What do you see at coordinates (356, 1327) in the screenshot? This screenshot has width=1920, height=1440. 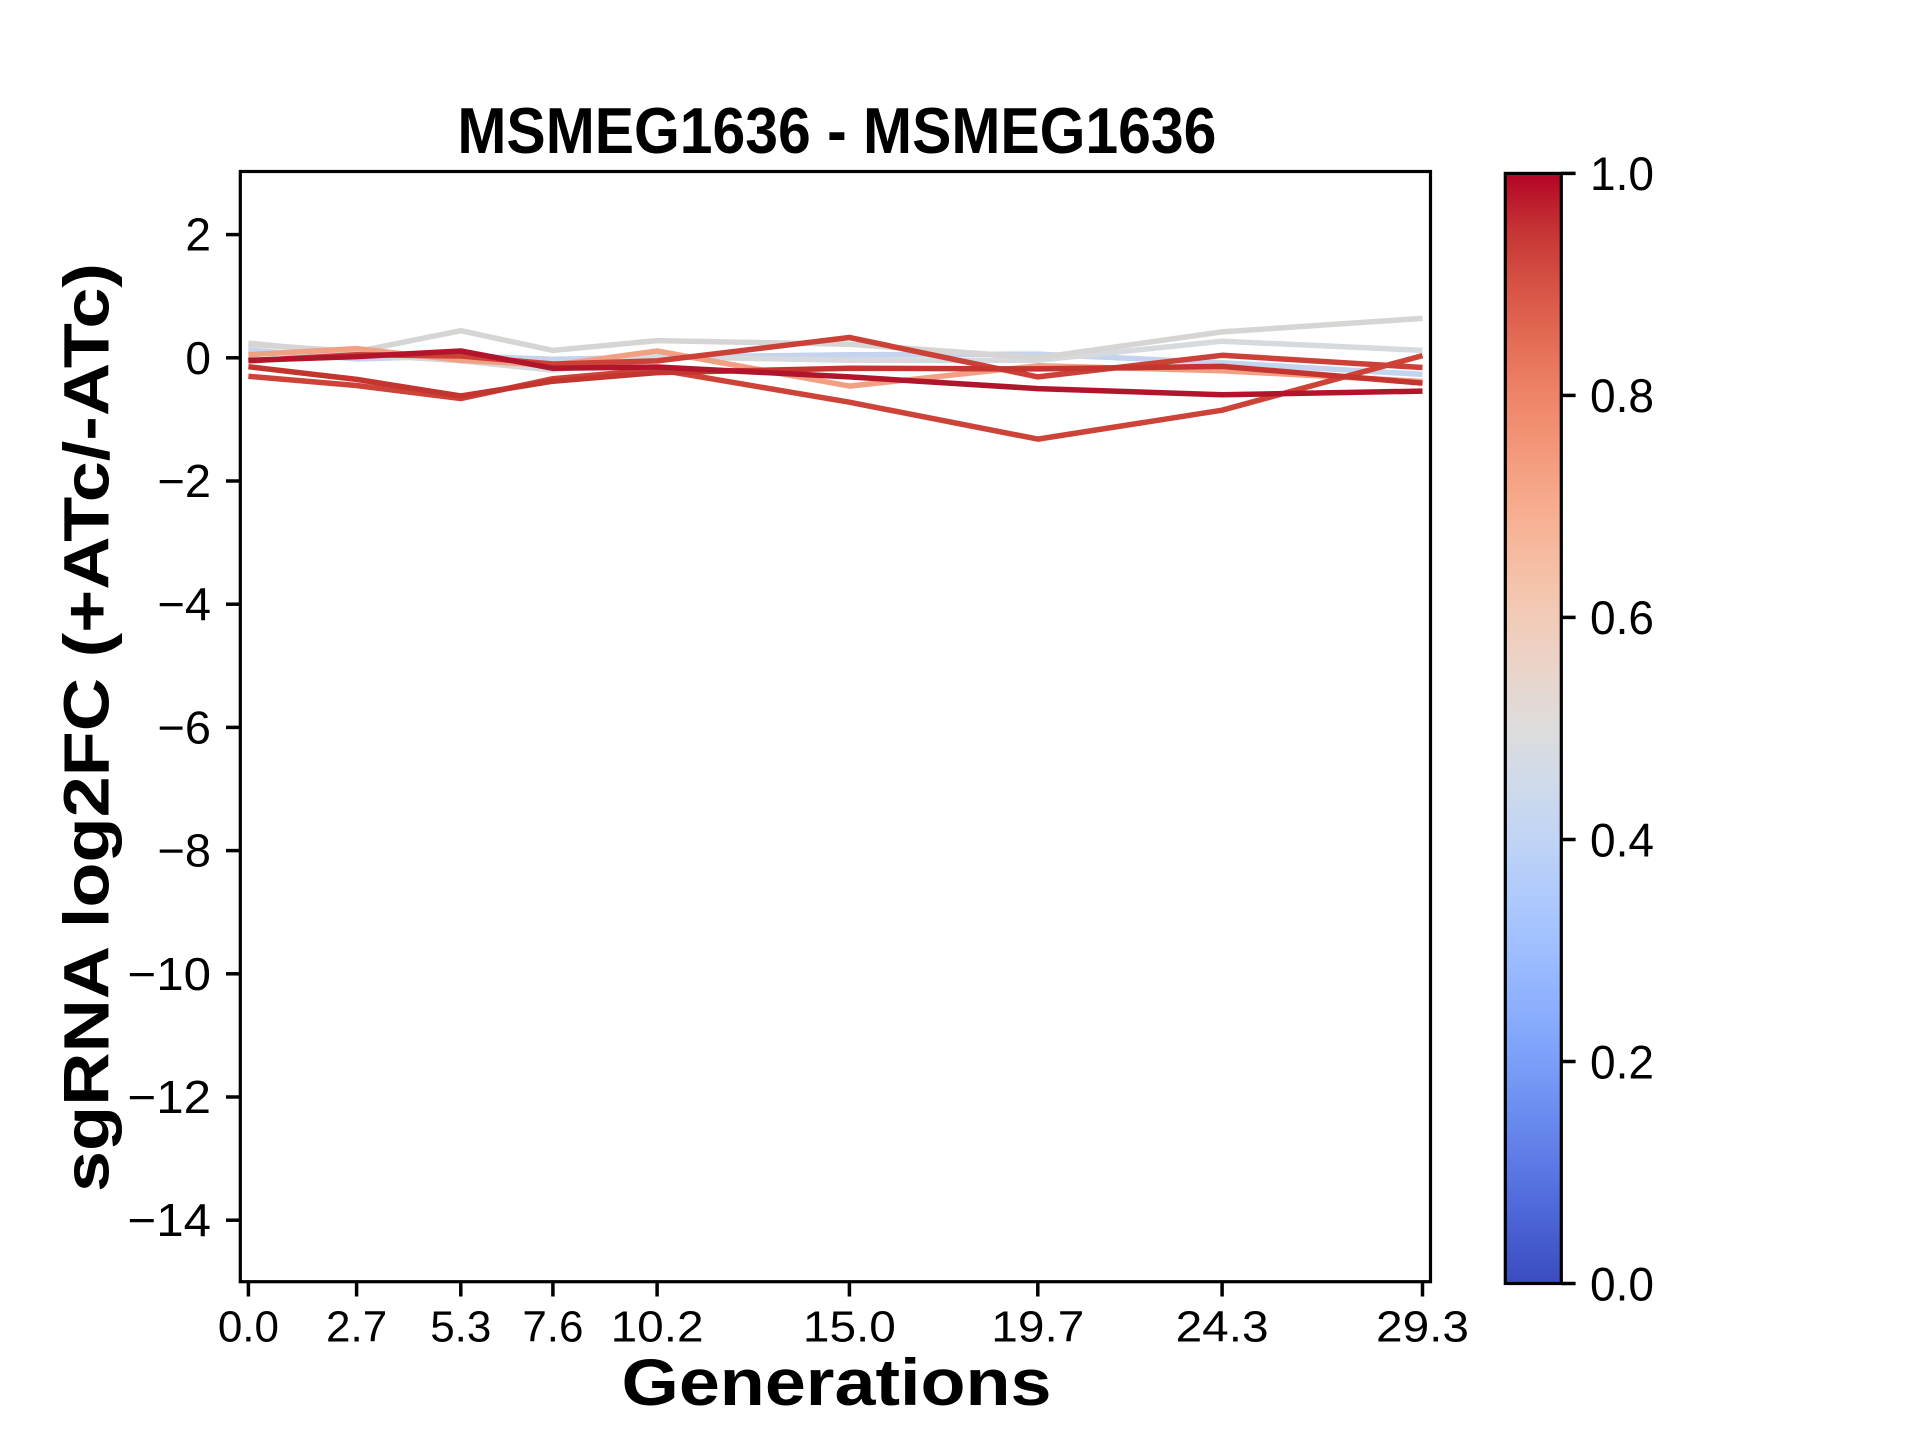 I see `svg-text: 2.7` at bounding box center [356, 1327].